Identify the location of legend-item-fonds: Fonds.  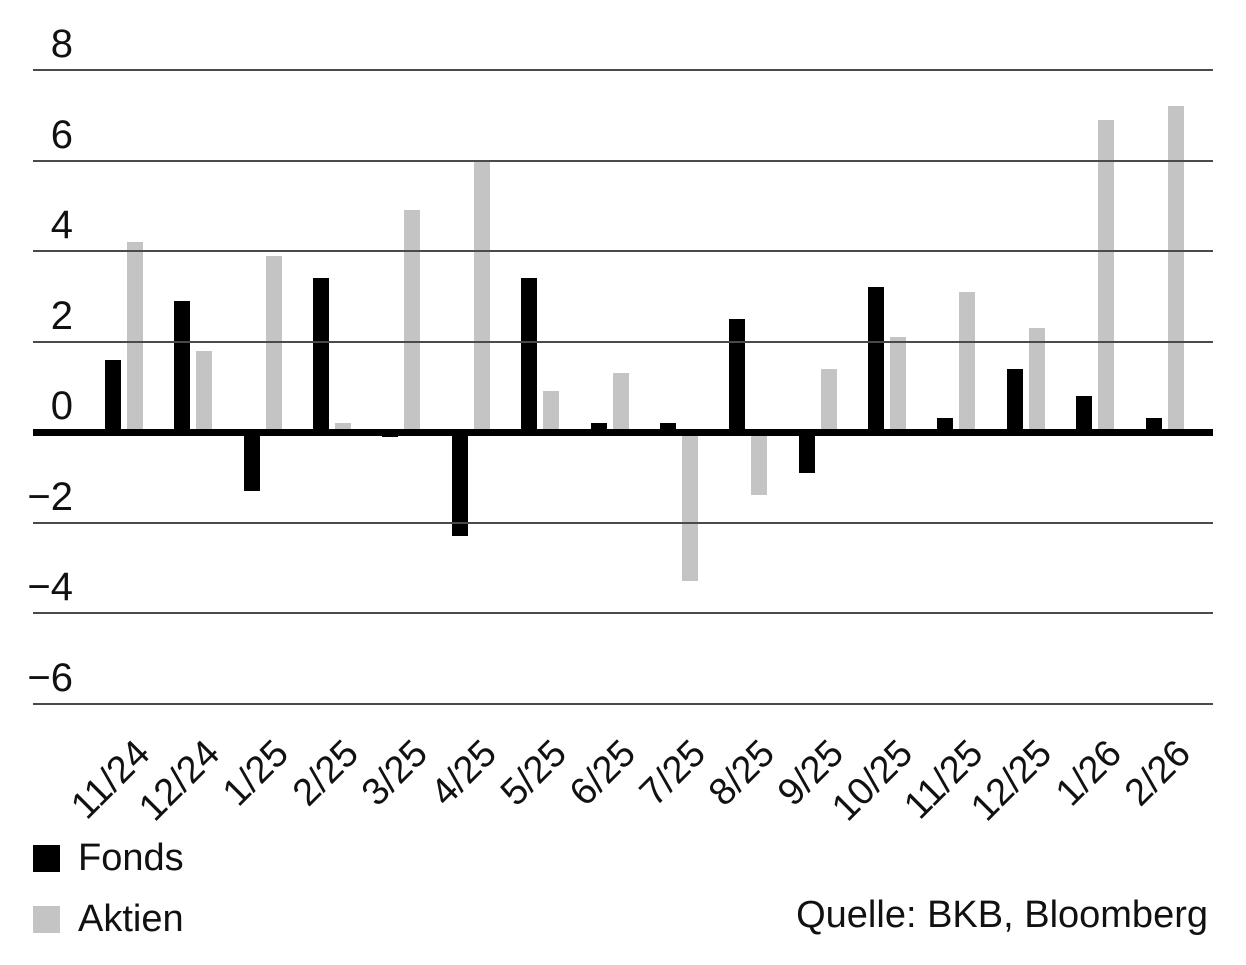
(108, 858).